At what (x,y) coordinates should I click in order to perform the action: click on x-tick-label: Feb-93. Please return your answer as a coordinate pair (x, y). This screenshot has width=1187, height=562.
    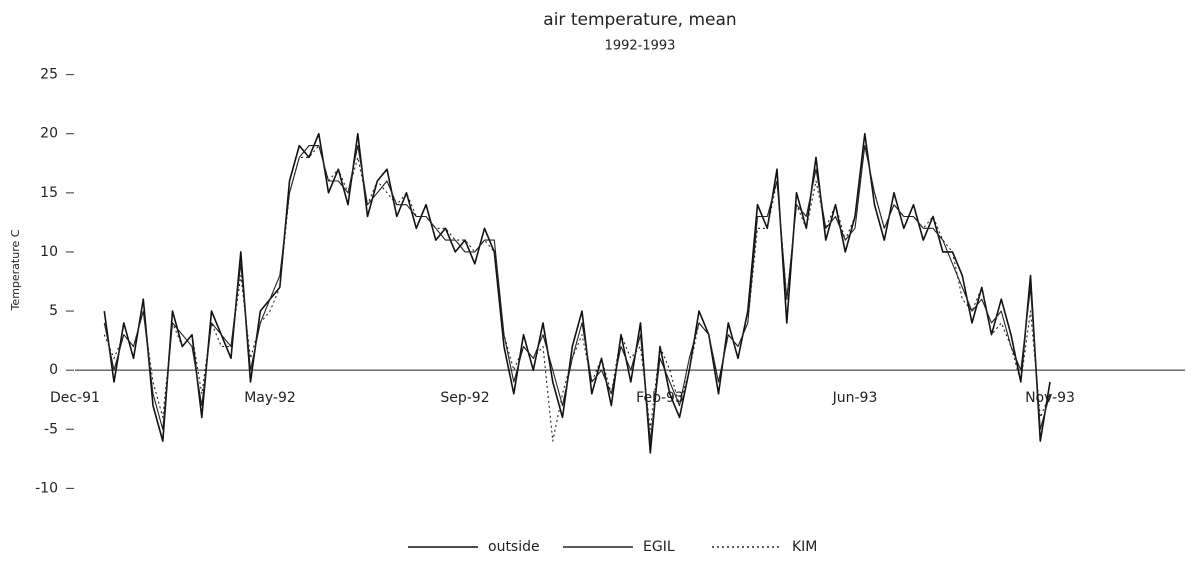
    Looking at the image, I should click on (660, 398).